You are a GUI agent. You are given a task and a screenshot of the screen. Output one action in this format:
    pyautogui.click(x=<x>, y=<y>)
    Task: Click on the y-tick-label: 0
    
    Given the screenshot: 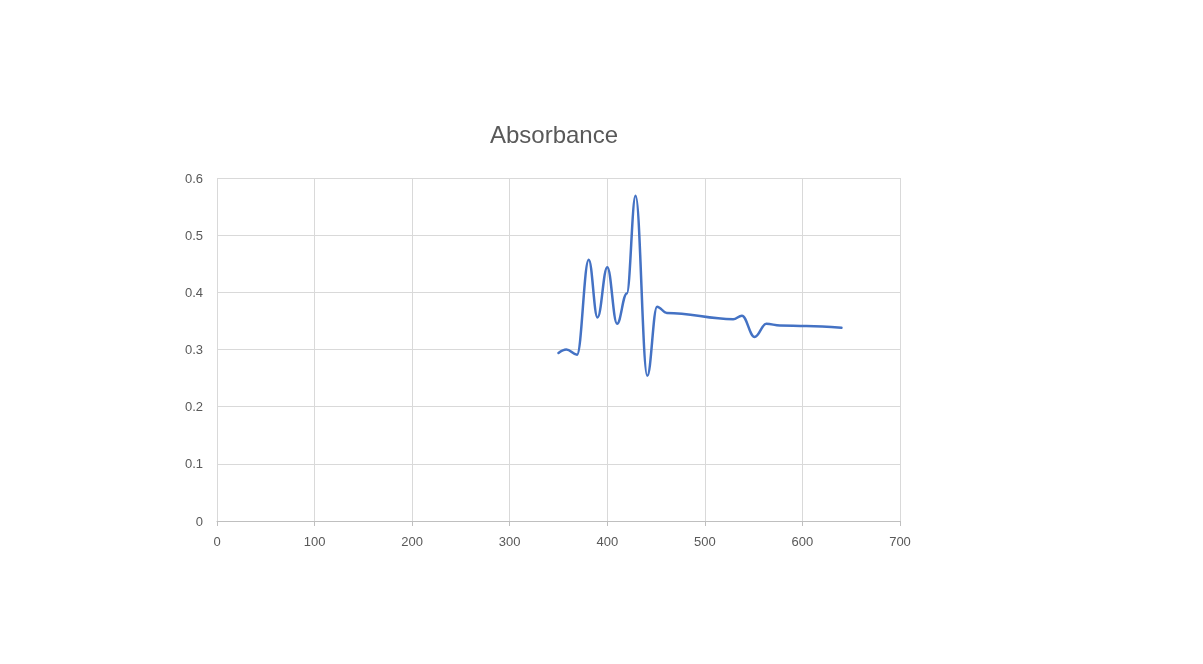 What is the action you would take?
    pyautogui.click(x=199, y=521)
    